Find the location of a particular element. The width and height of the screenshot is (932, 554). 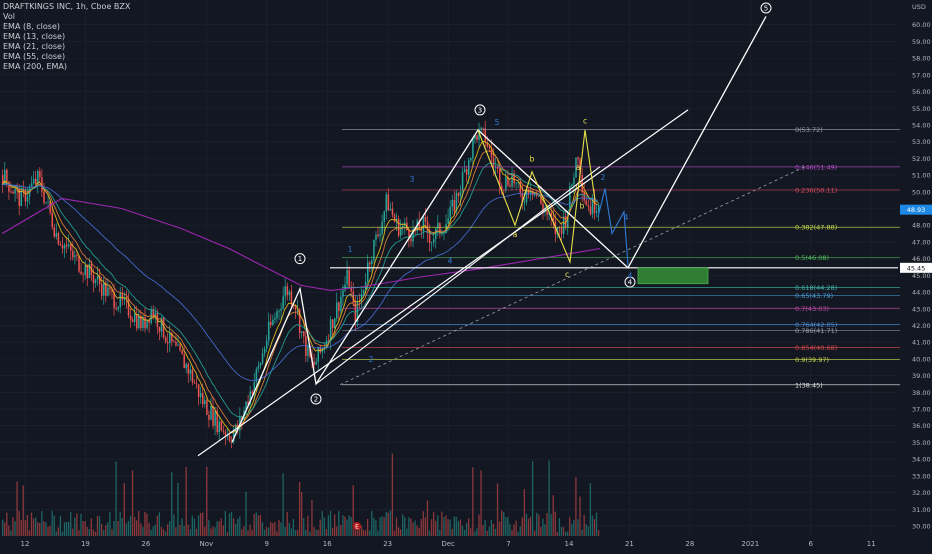

legend-symbol: DRAFTKINGS INC, 1h, Cboe BZX is located at coordinates (67, 6).